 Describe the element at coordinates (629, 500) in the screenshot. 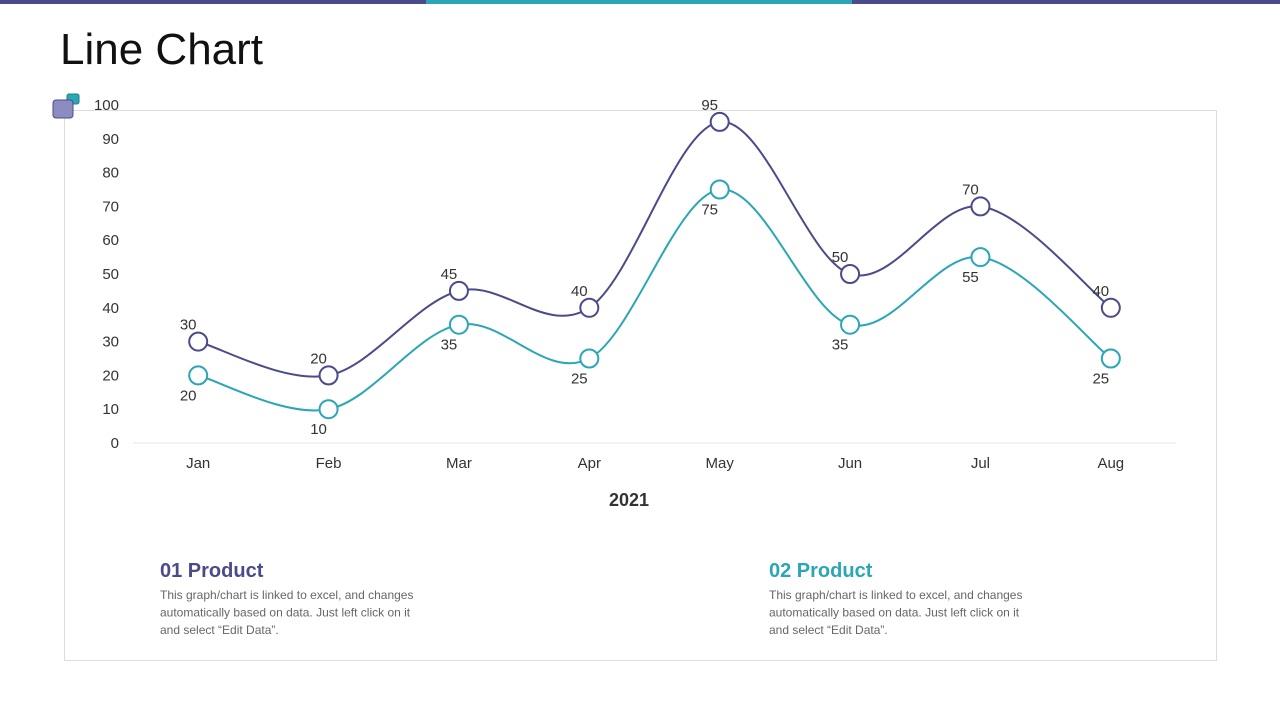

I see `x-axis-label: 2021` at that location.